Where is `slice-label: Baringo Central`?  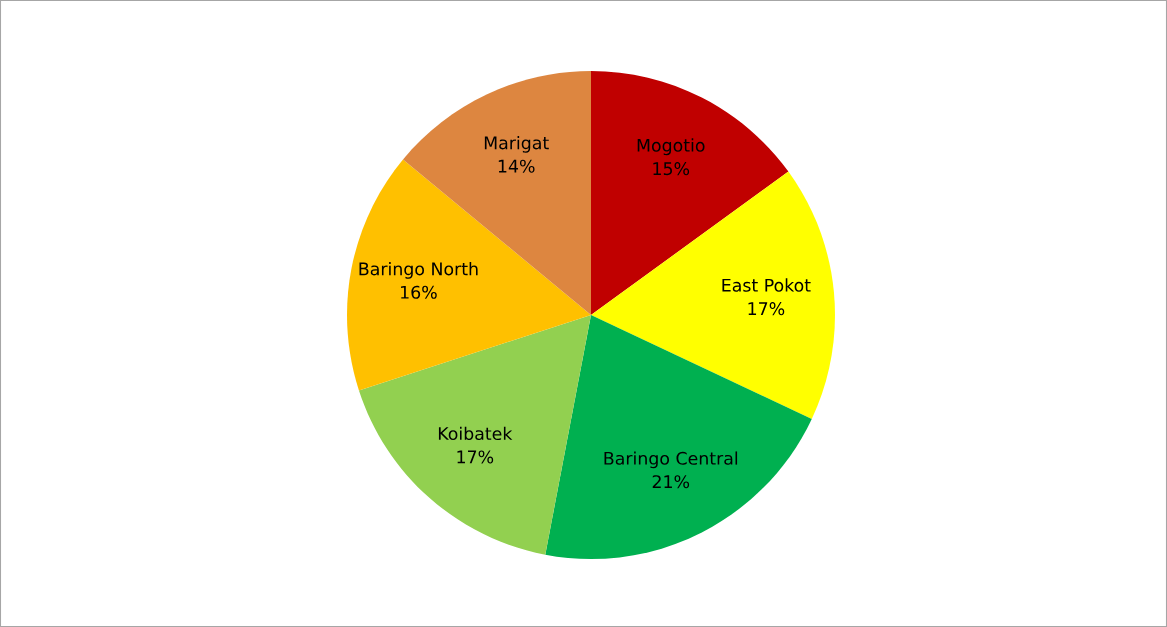 slice-label: Baringo Central is located at coordinates (671, 460).